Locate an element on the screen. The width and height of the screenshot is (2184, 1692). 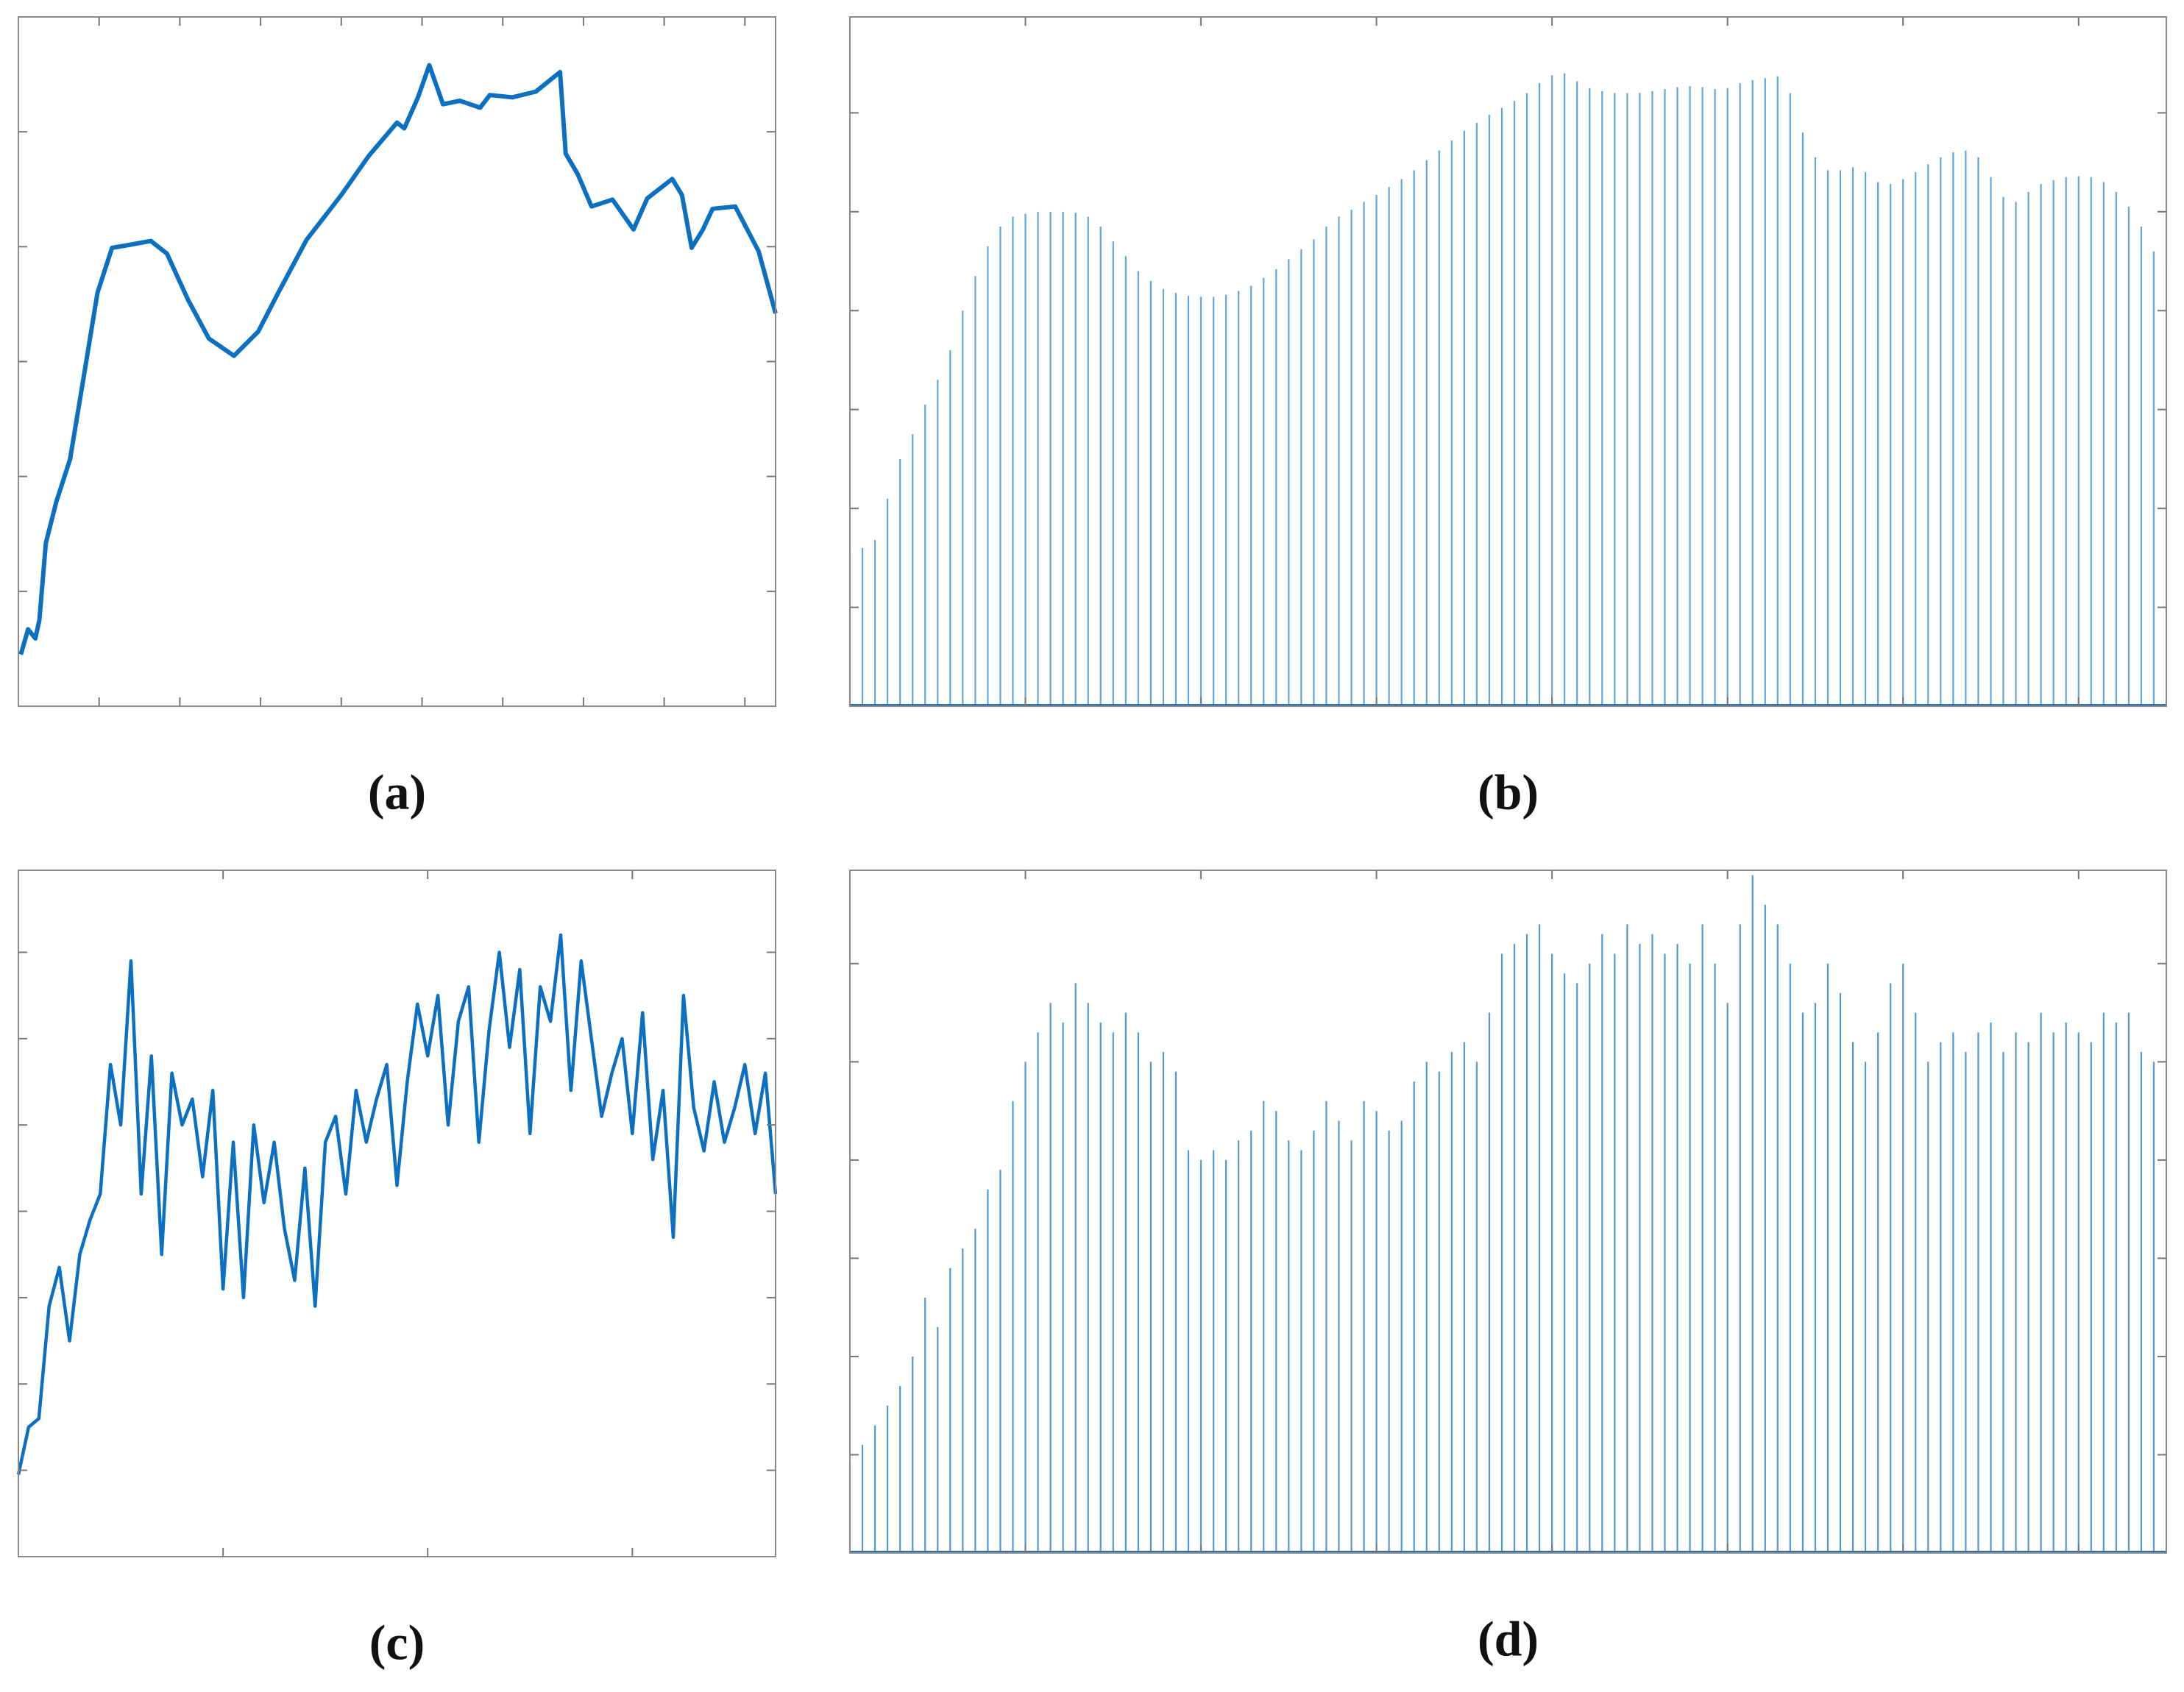
panel-label: (c) is located at coordinates (397, 1643).